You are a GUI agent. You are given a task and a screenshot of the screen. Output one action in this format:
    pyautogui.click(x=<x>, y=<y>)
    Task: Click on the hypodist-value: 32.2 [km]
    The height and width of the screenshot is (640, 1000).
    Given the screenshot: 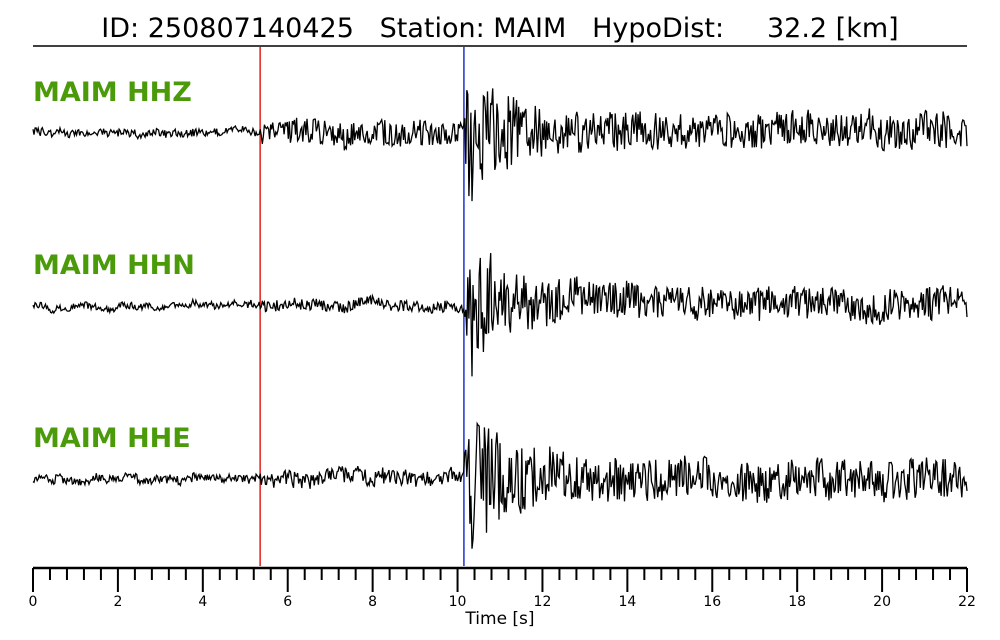 What is the action you would take?
    pyautogui.click(x=833, y=28)
    